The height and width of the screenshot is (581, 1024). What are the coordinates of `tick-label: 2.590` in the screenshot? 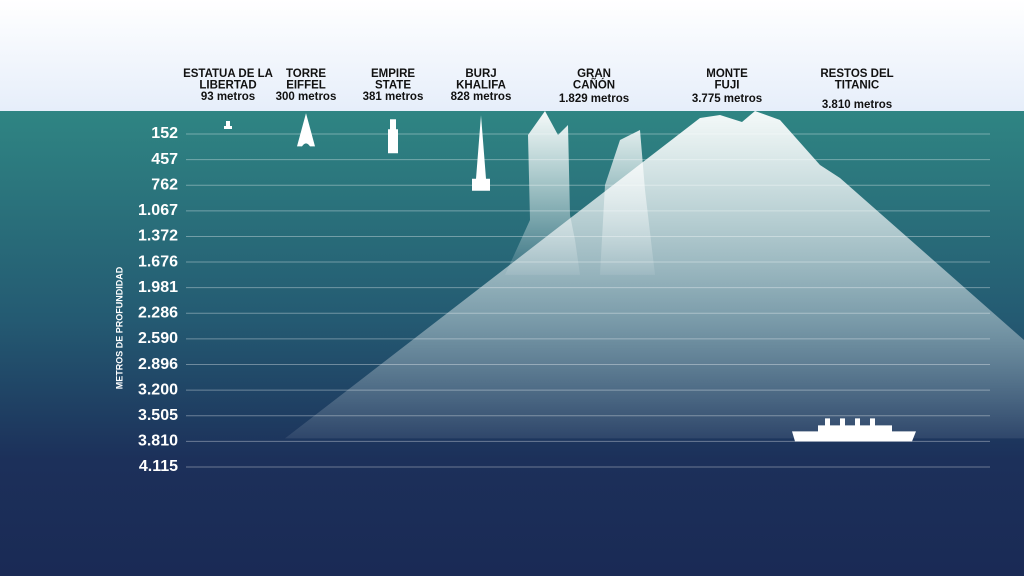 It's located at (158, 338).